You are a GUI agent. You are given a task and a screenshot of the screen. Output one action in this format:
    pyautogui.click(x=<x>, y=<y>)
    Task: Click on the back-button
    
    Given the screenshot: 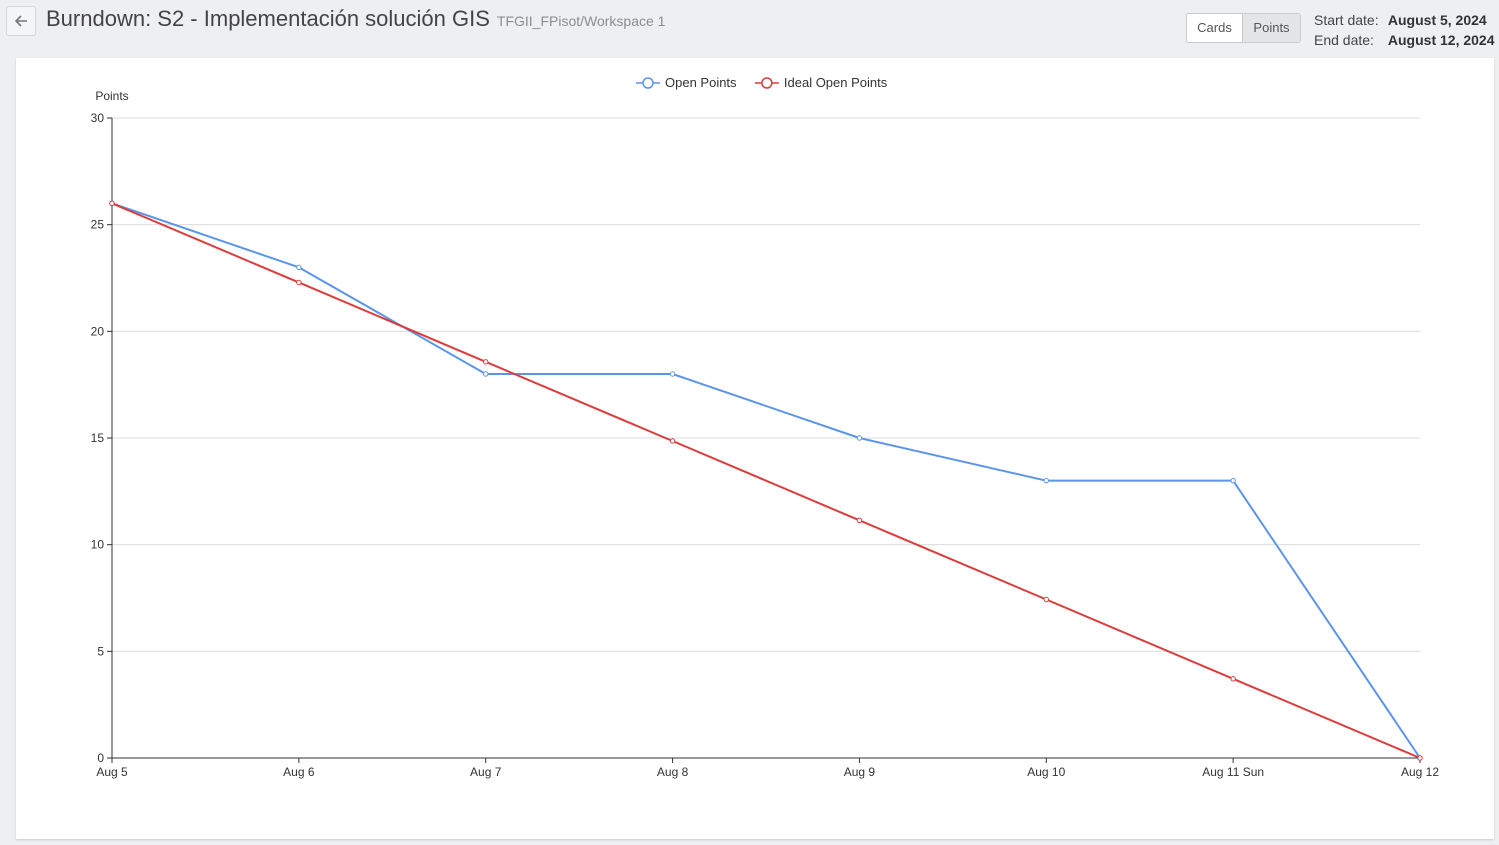 What is the action you would take?
    pyautogui.click(x=21, y=21)
    